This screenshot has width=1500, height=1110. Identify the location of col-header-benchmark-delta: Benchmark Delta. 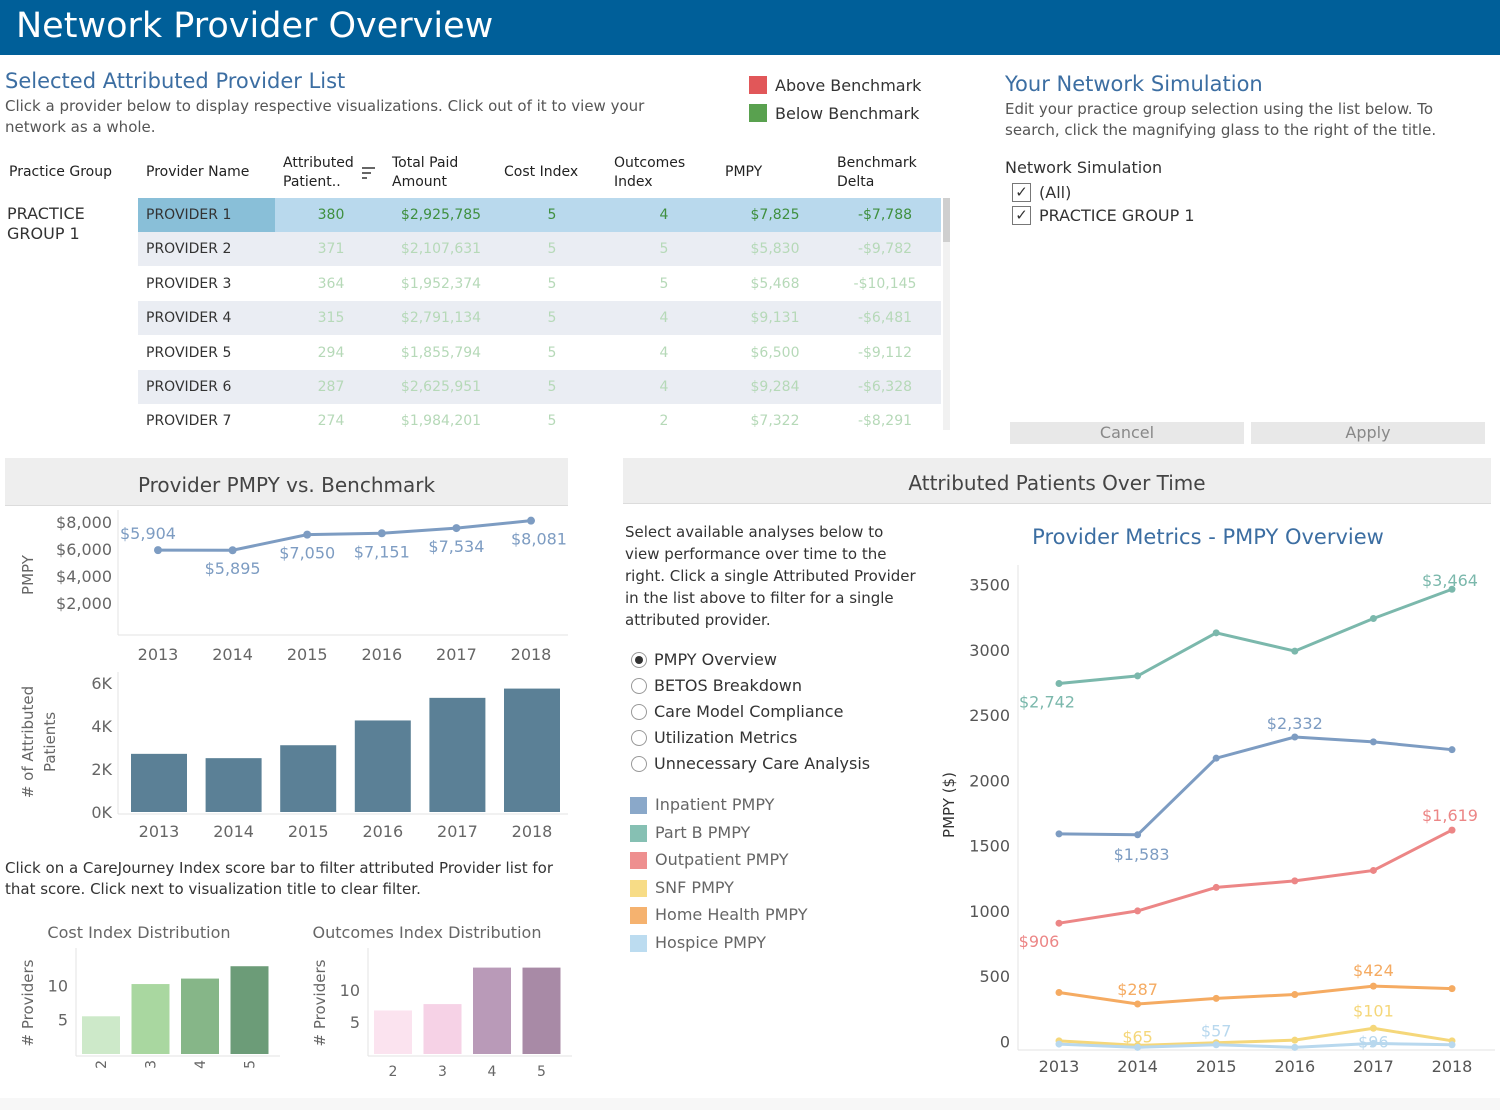
(877, 173).